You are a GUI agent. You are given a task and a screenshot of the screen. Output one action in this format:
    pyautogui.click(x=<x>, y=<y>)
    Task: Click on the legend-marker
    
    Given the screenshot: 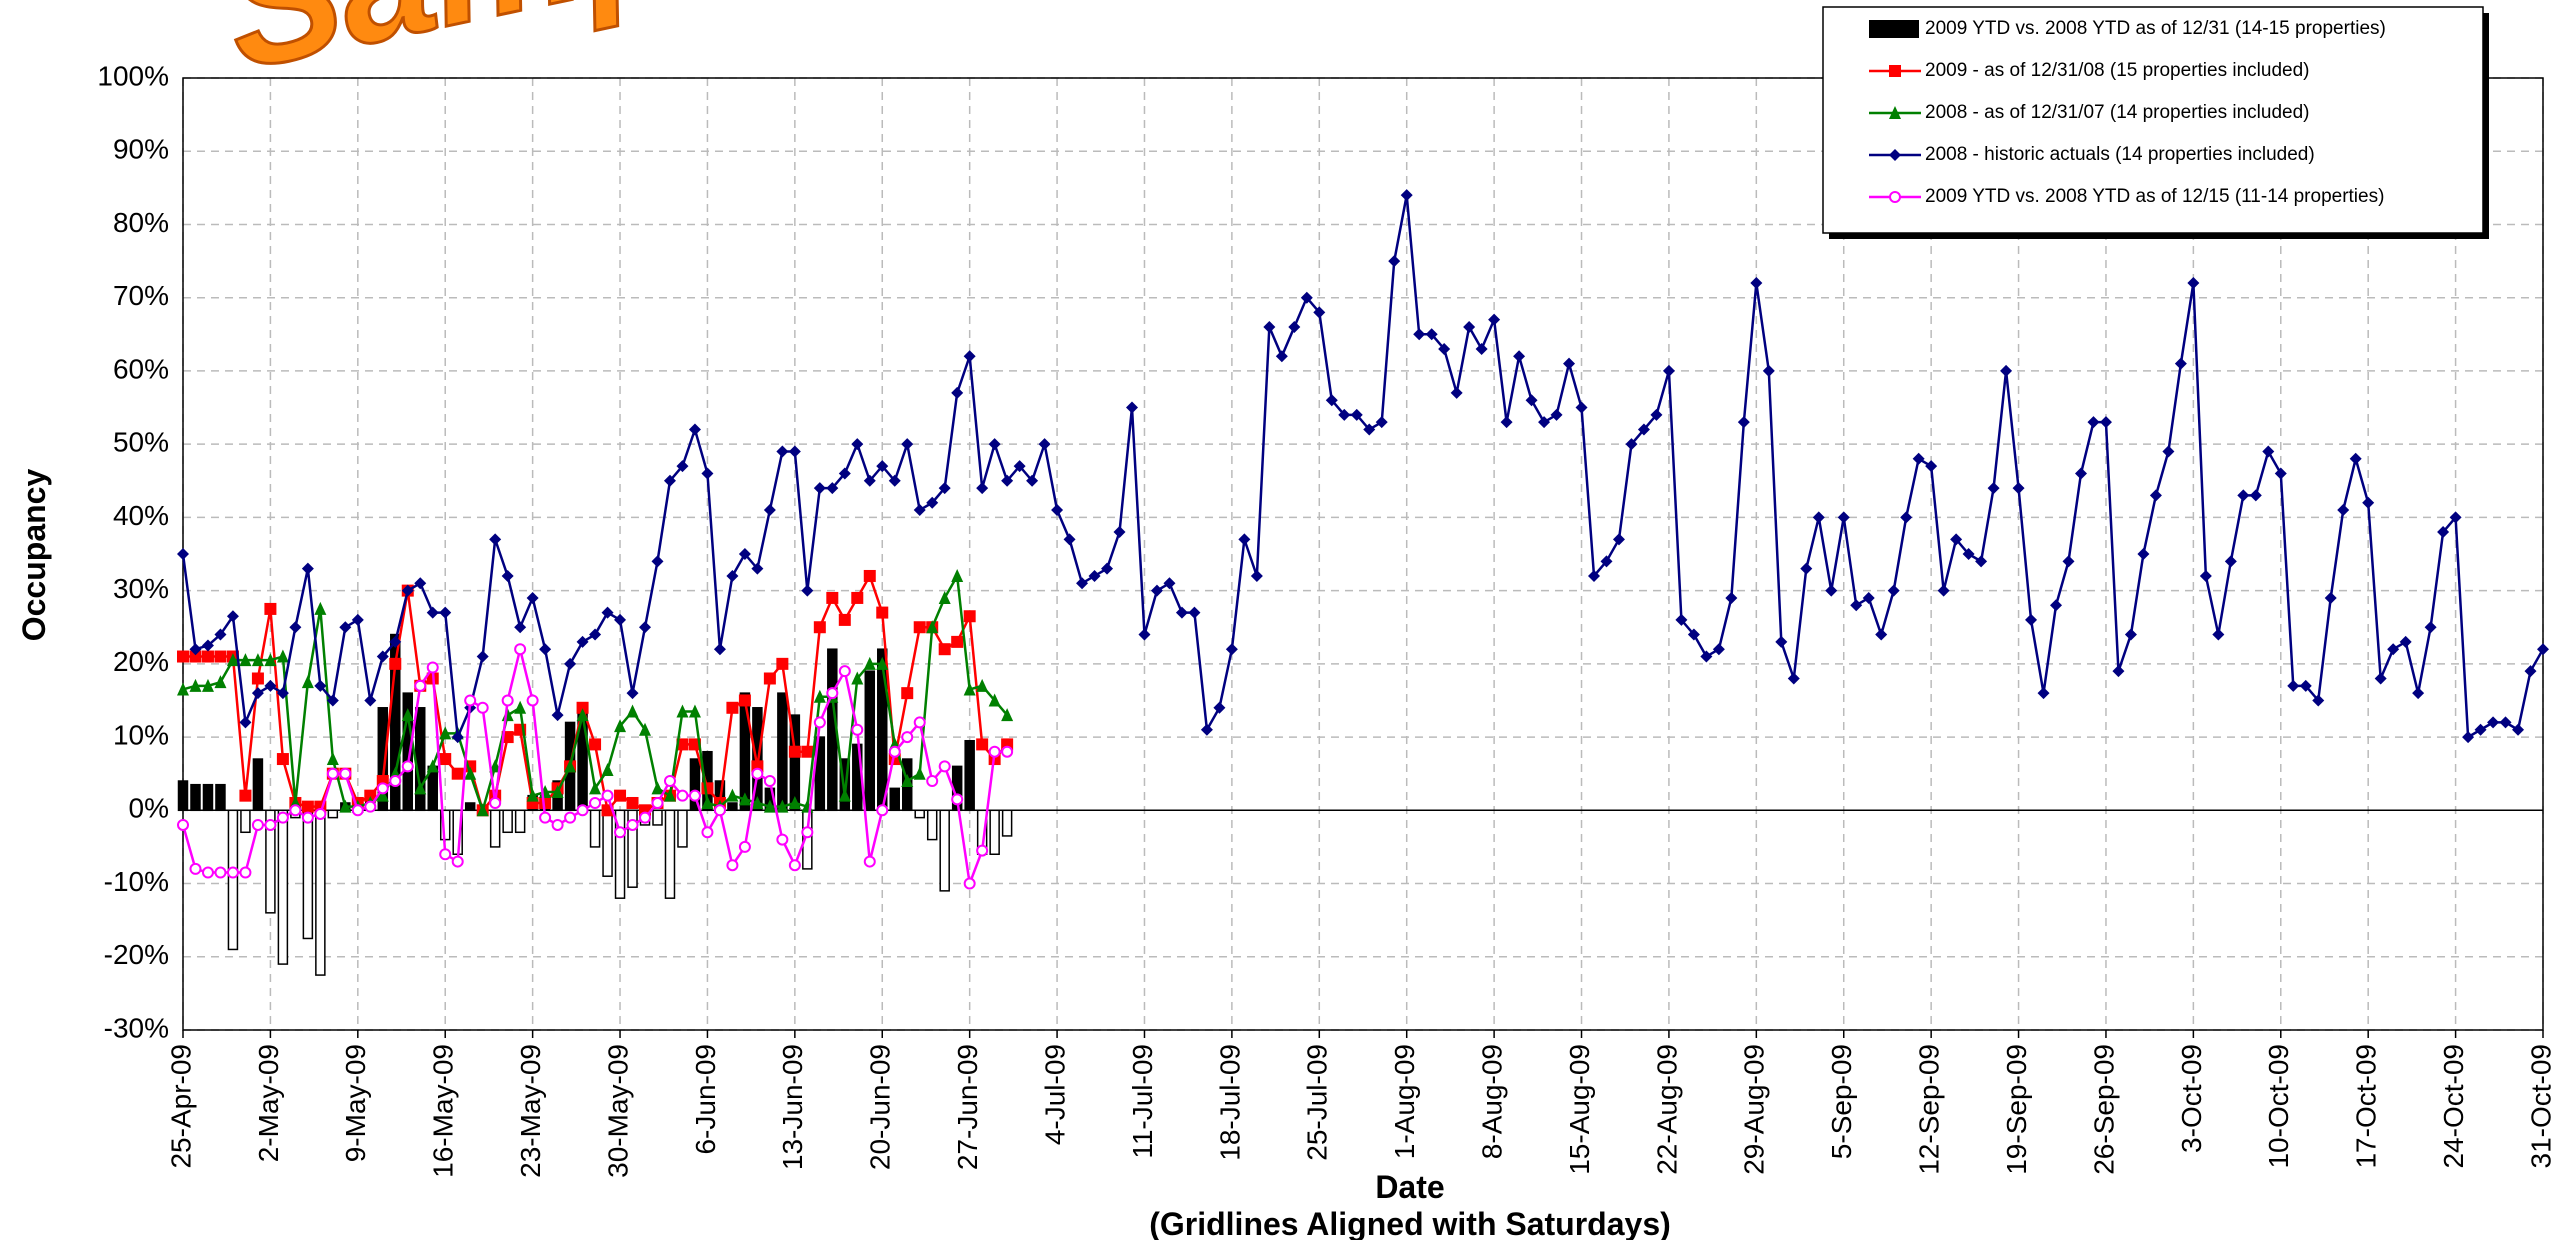 What is the action you would take?
    pyautogui.click(x=1895, y=197)
    